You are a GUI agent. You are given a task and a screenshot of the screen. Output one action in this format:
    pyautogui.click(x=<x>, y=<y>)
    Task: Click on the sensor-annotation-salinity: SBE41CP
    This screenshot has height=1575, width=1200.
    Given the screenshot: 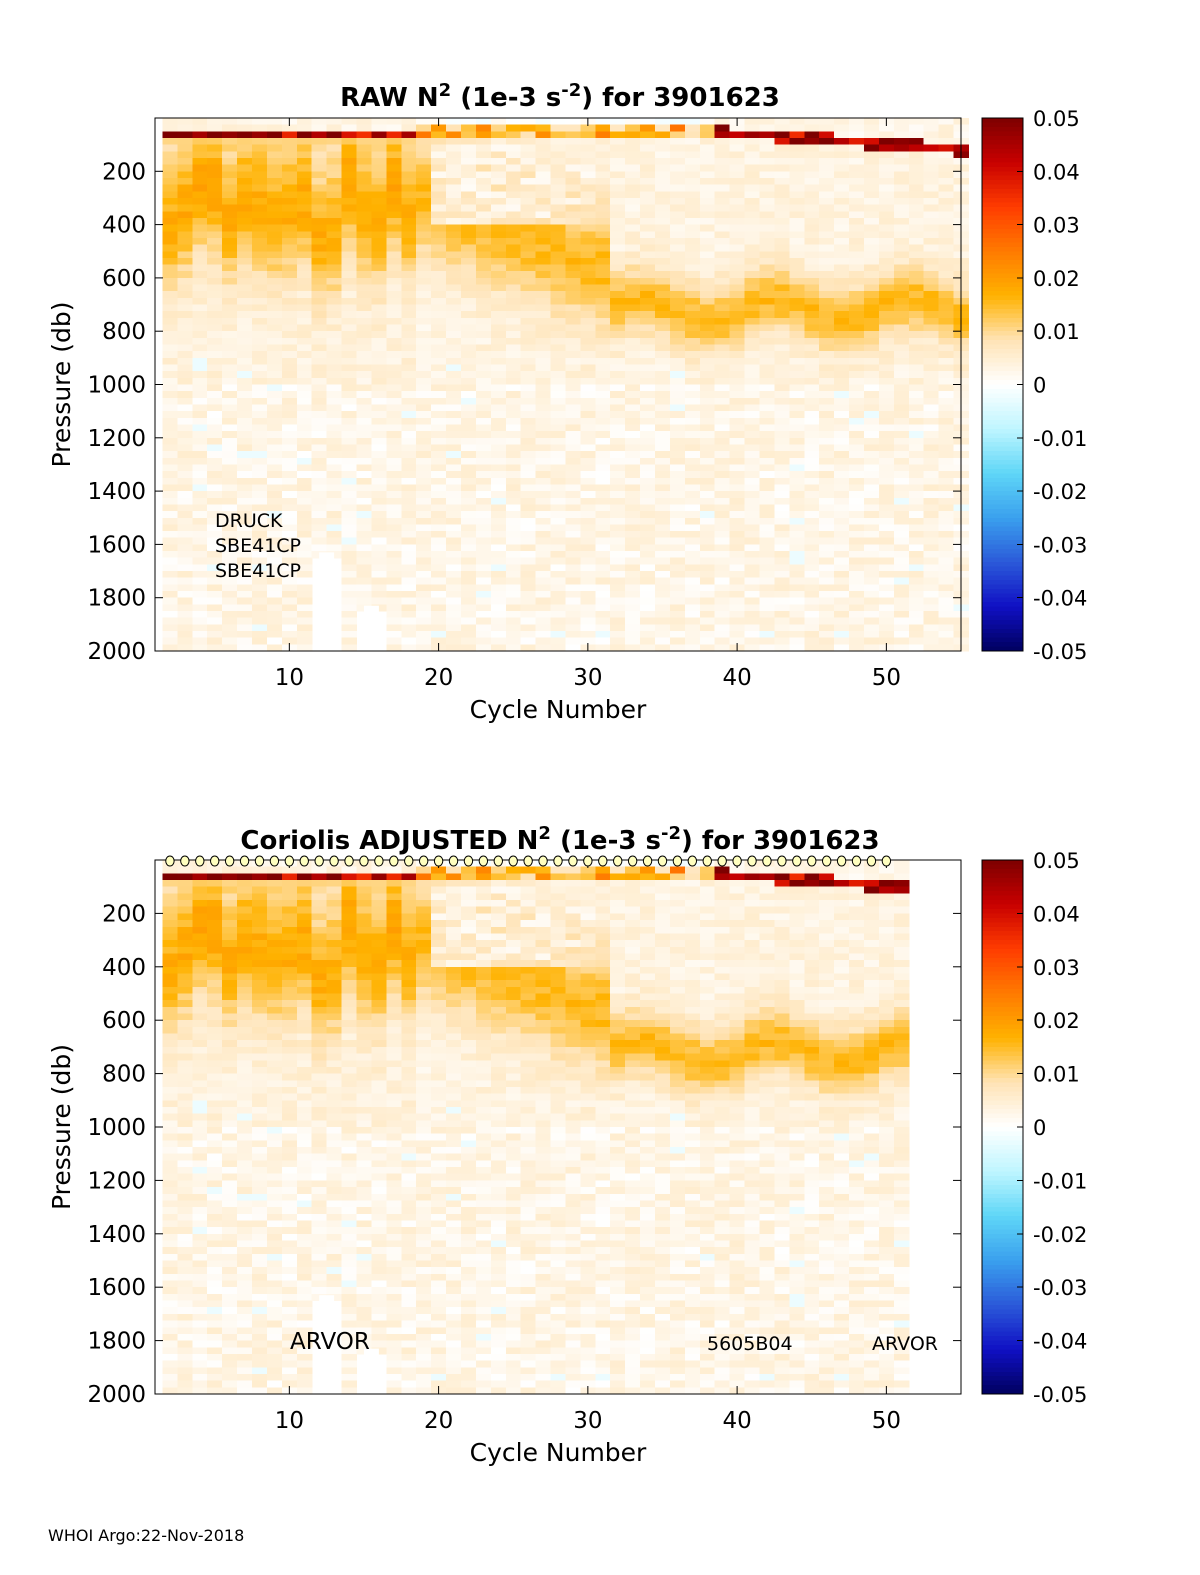 What is the action you would take?
    pyautogui.click(x=258, y=571)
    